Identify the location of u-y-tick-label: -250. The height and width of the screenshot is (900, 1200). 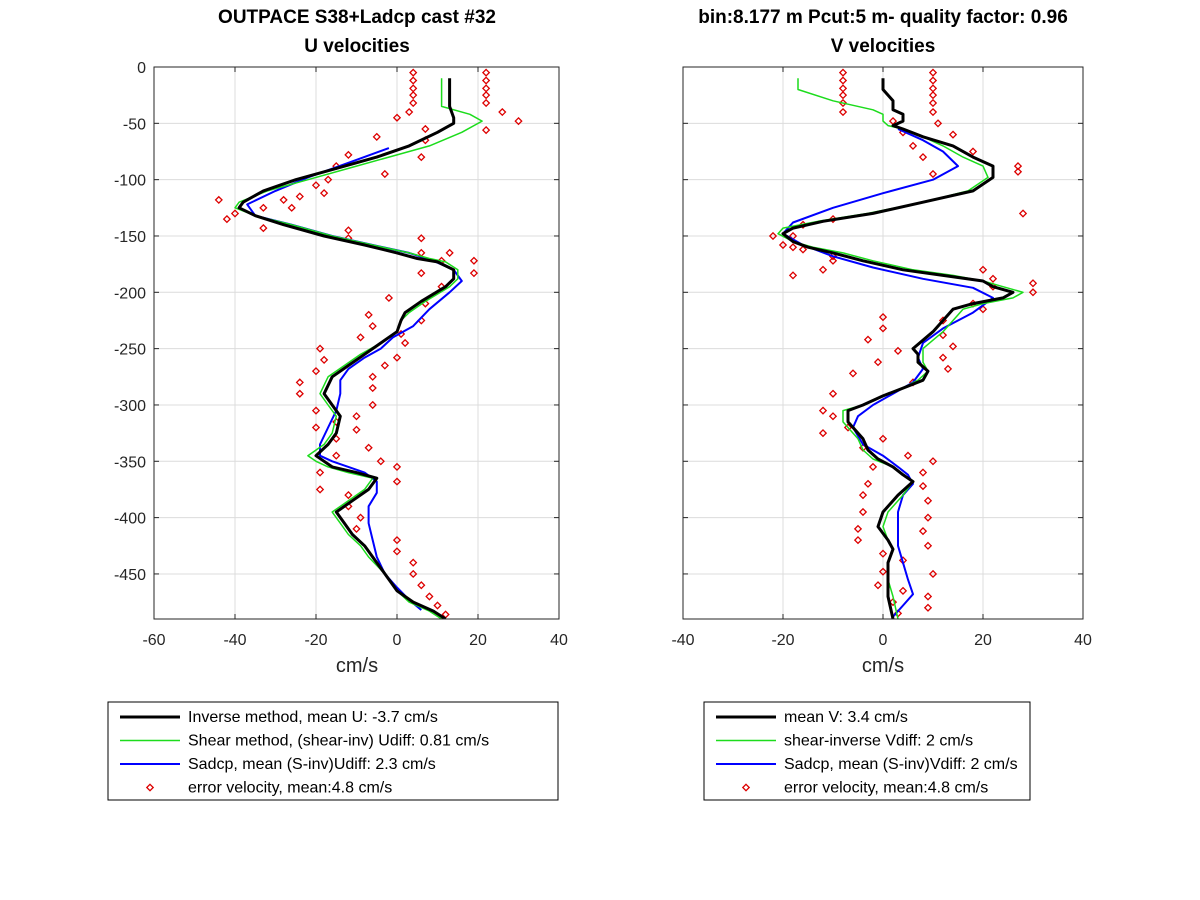
(130, 350).